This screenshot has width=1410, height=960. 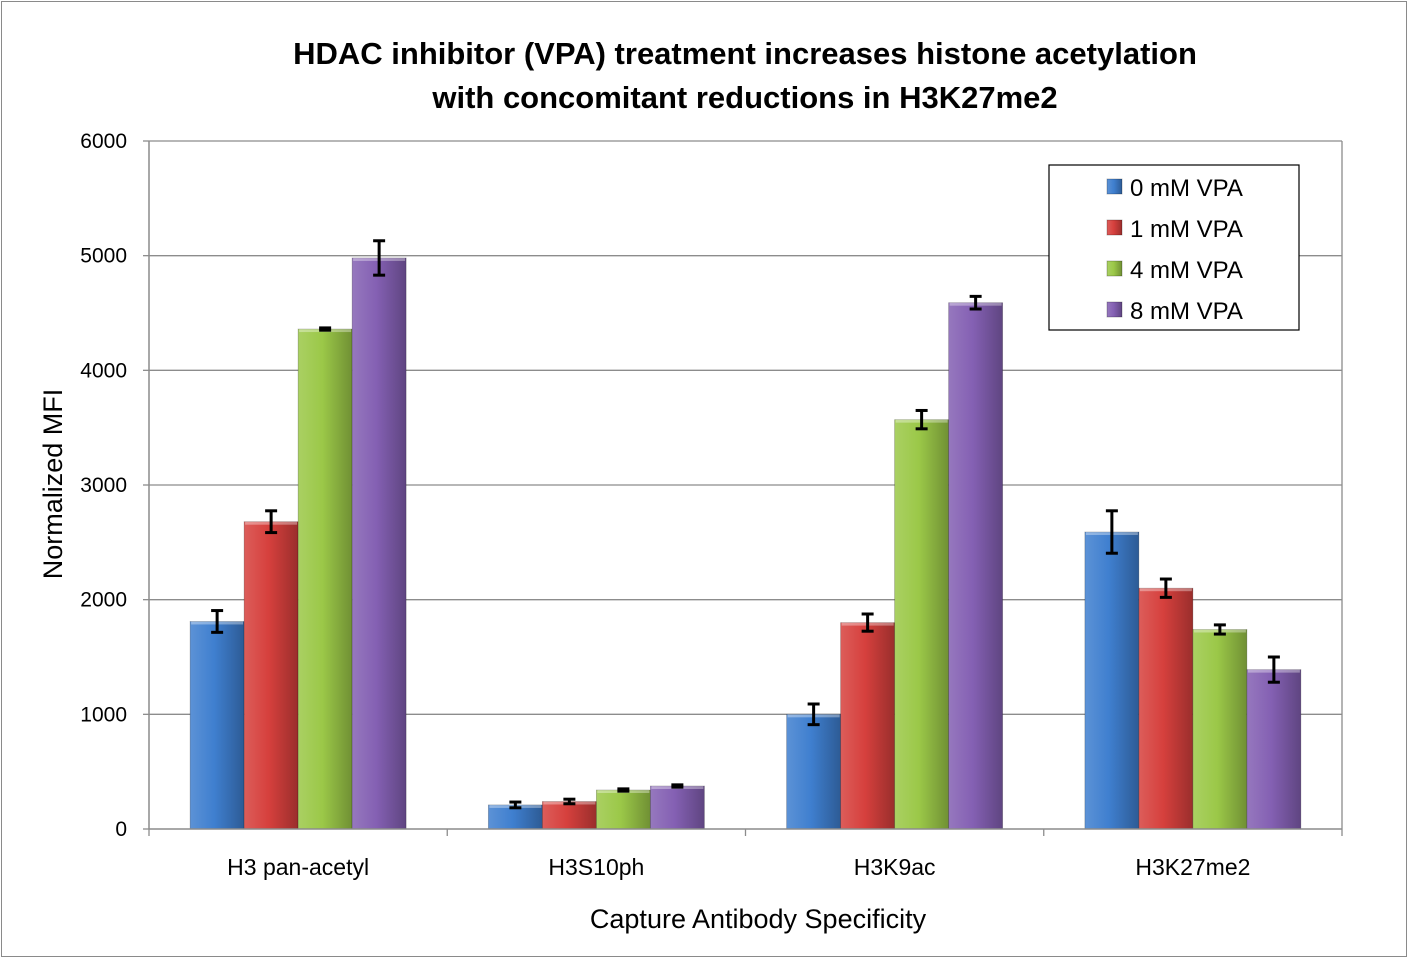 I want to click on legend: 0 mM VPA 1 mM VPA 4 mM VPA 8 mM VPA, so click(x=1174, y=247).